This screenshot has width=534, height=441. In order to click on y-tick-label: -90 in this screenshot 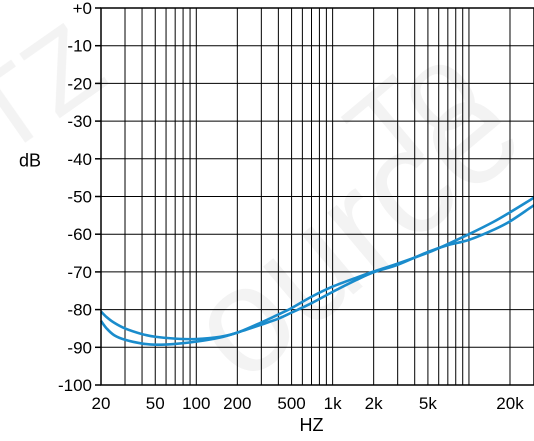, I will do `click(79, 347)`.